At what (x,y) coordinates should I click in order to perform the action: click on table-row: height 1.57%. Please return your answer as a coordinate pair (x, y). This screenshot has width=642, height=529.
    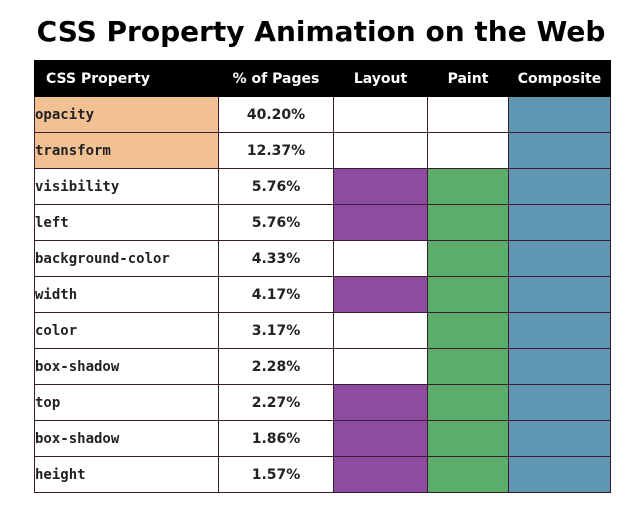
    Looking at the image, I should click on (322, 474).